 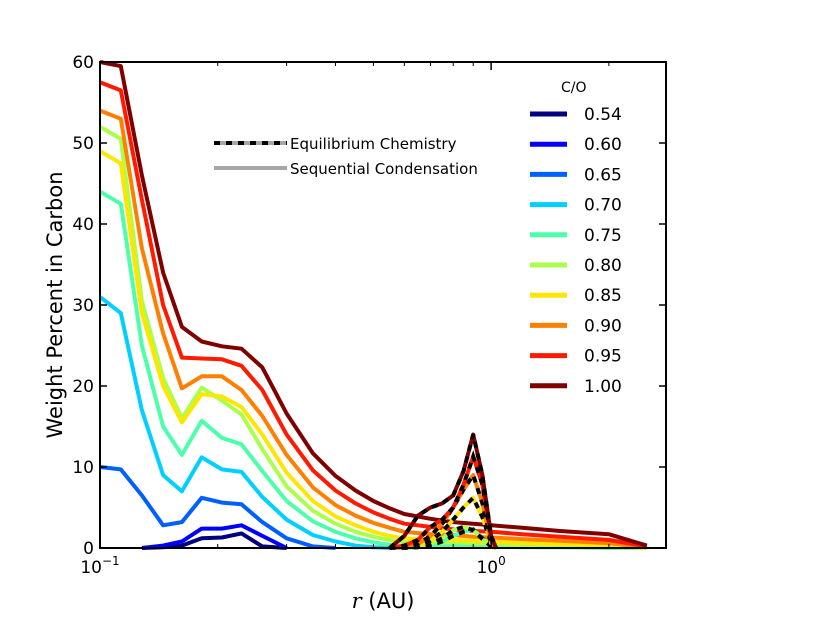 I want to click on legend-label-0.70: 0.70, so click(x=603, y=206).